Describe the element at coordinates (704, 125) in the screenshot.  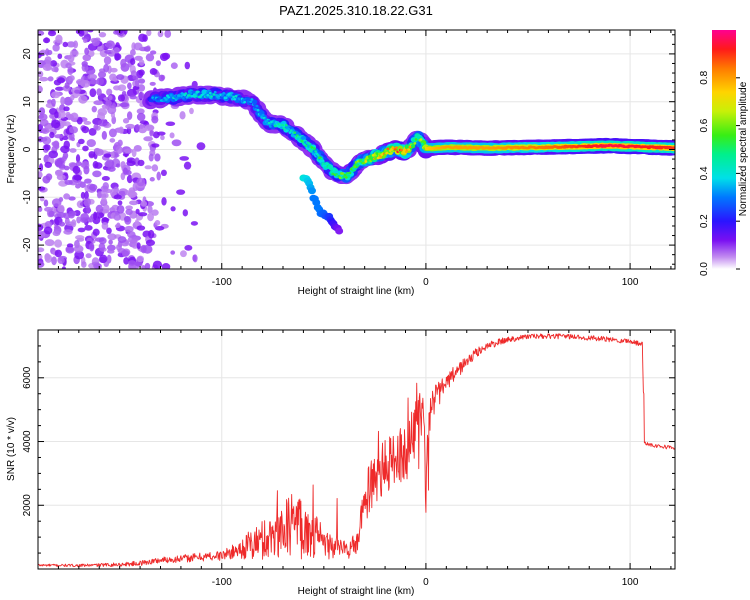
I see `colorbar-tick-label: 0.6` at that location.